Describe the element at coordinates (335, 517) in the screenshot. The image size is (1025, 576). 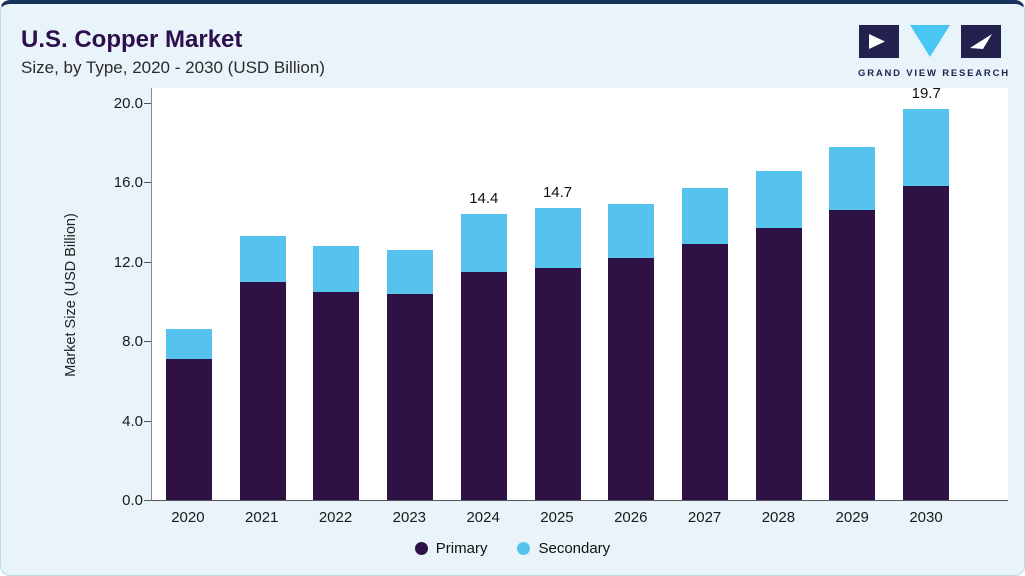
I see `x-axis-label-2022: 2022` at that location.